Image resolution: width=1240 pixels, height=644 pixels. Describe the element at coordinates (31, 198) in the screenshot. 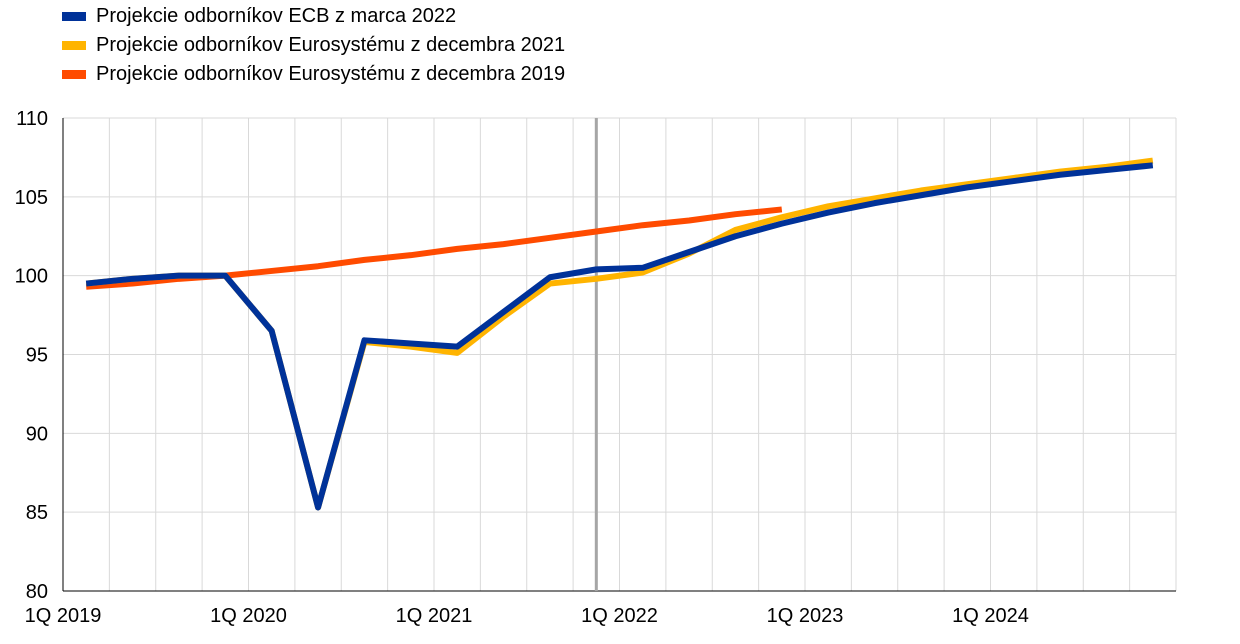

I see `y-tick-label-105: 105` at that location.